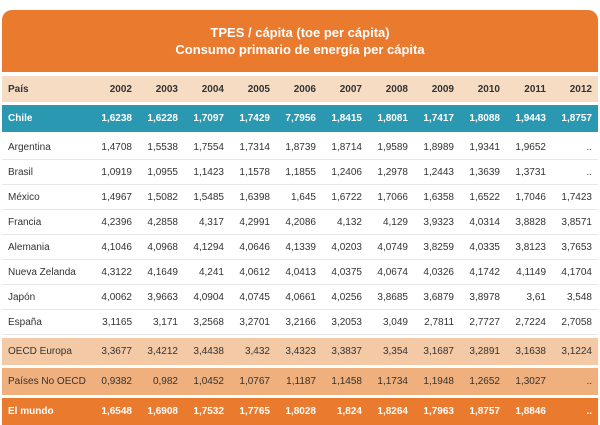 The width and height of the screenshot is (600, 425). What do you see at coordinates (345, 222) in the screenshot?
I see `cell: 4,132` at bounding box center [345, 222].